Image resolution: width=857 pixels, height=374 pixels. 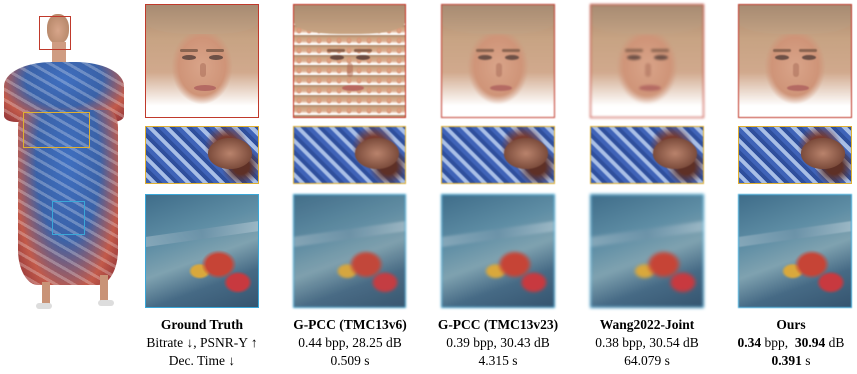 What do you see at coordinates (647, 324) in the screenshot?
I see `column-title: Wang2022-Joint` at bounding box center [647, 324].